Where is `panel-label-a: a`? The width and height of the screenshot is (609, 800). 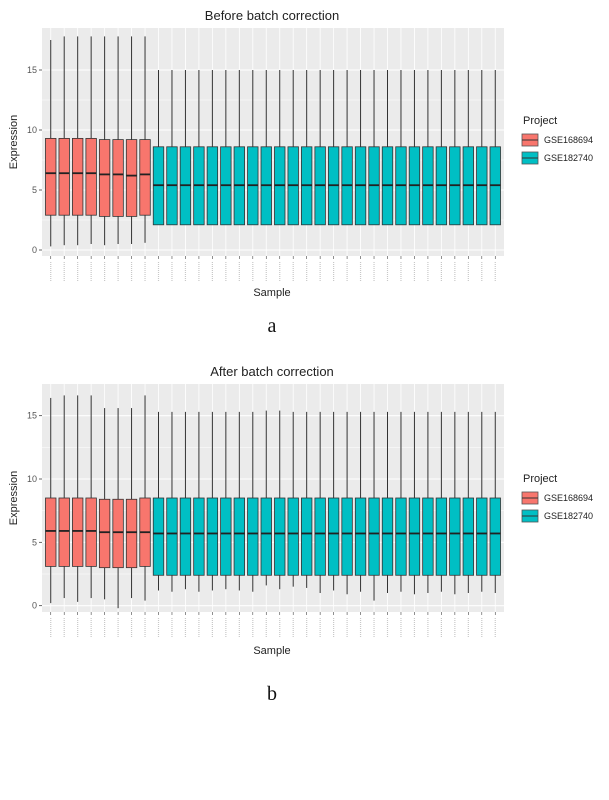
panel-label-a: a is located at coordinates (272, 326).